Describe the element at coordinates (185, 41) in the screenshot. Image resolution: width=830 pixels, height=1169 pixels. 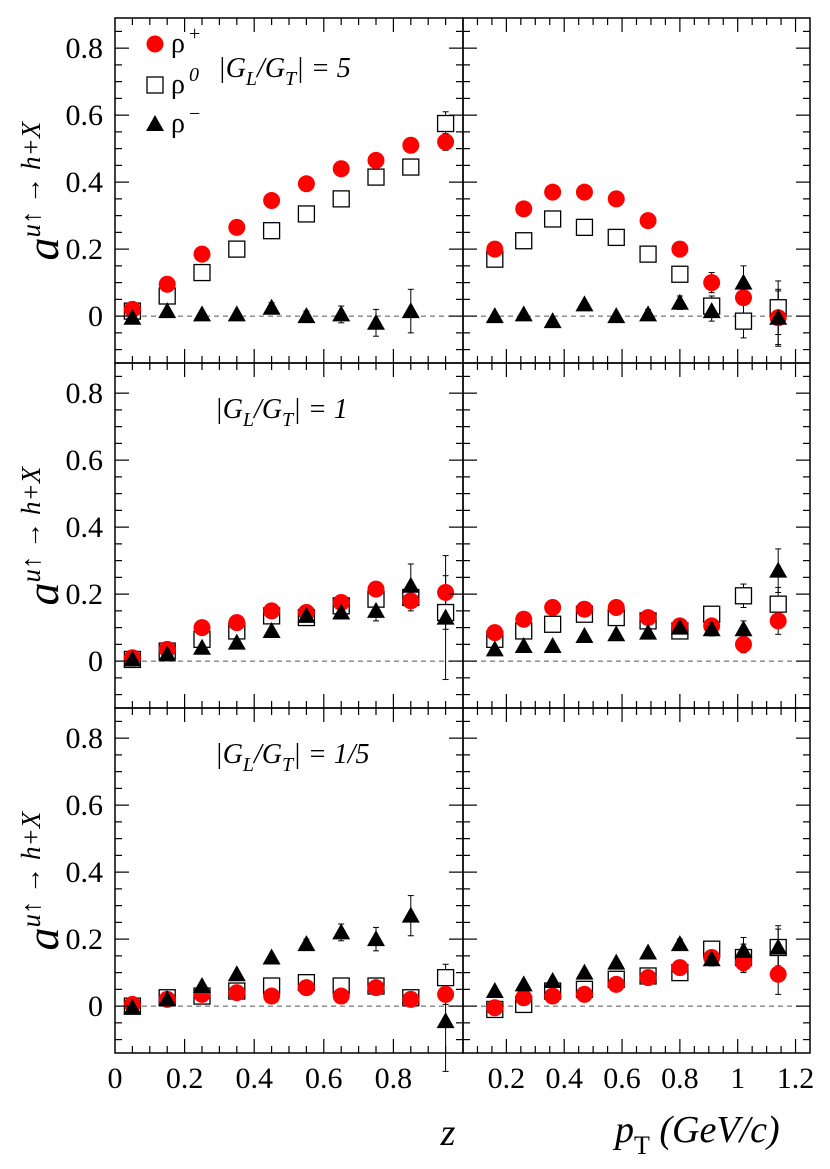
I see `legend-label: ρ +` at that location.